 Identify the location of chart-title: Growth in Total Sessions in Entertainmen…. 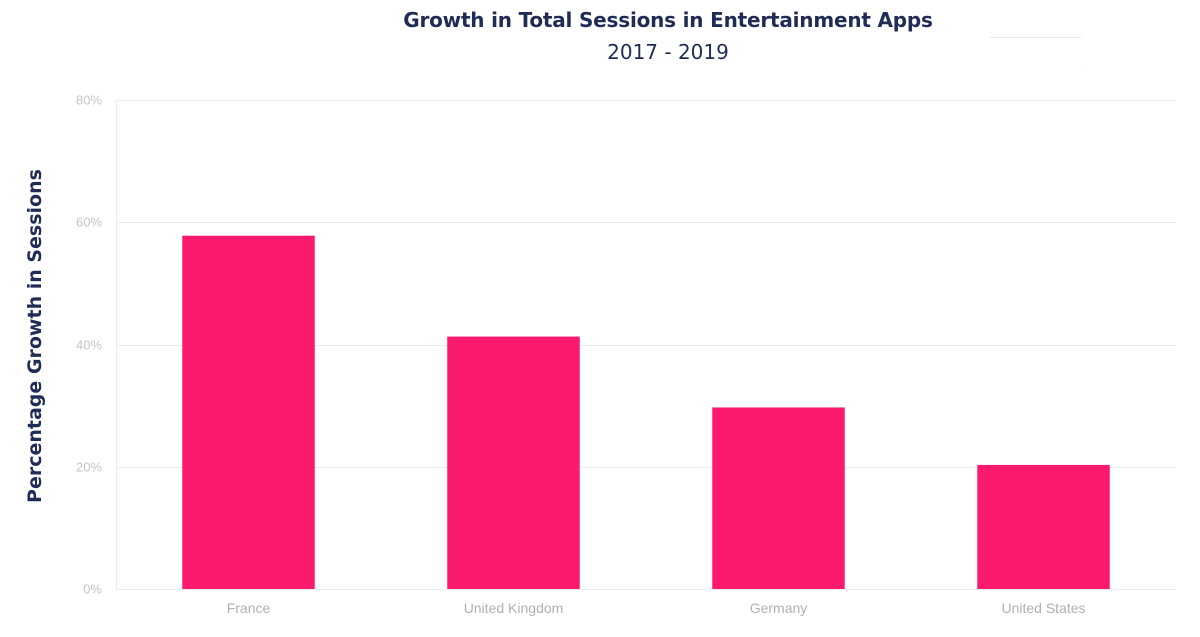
(668, 20).